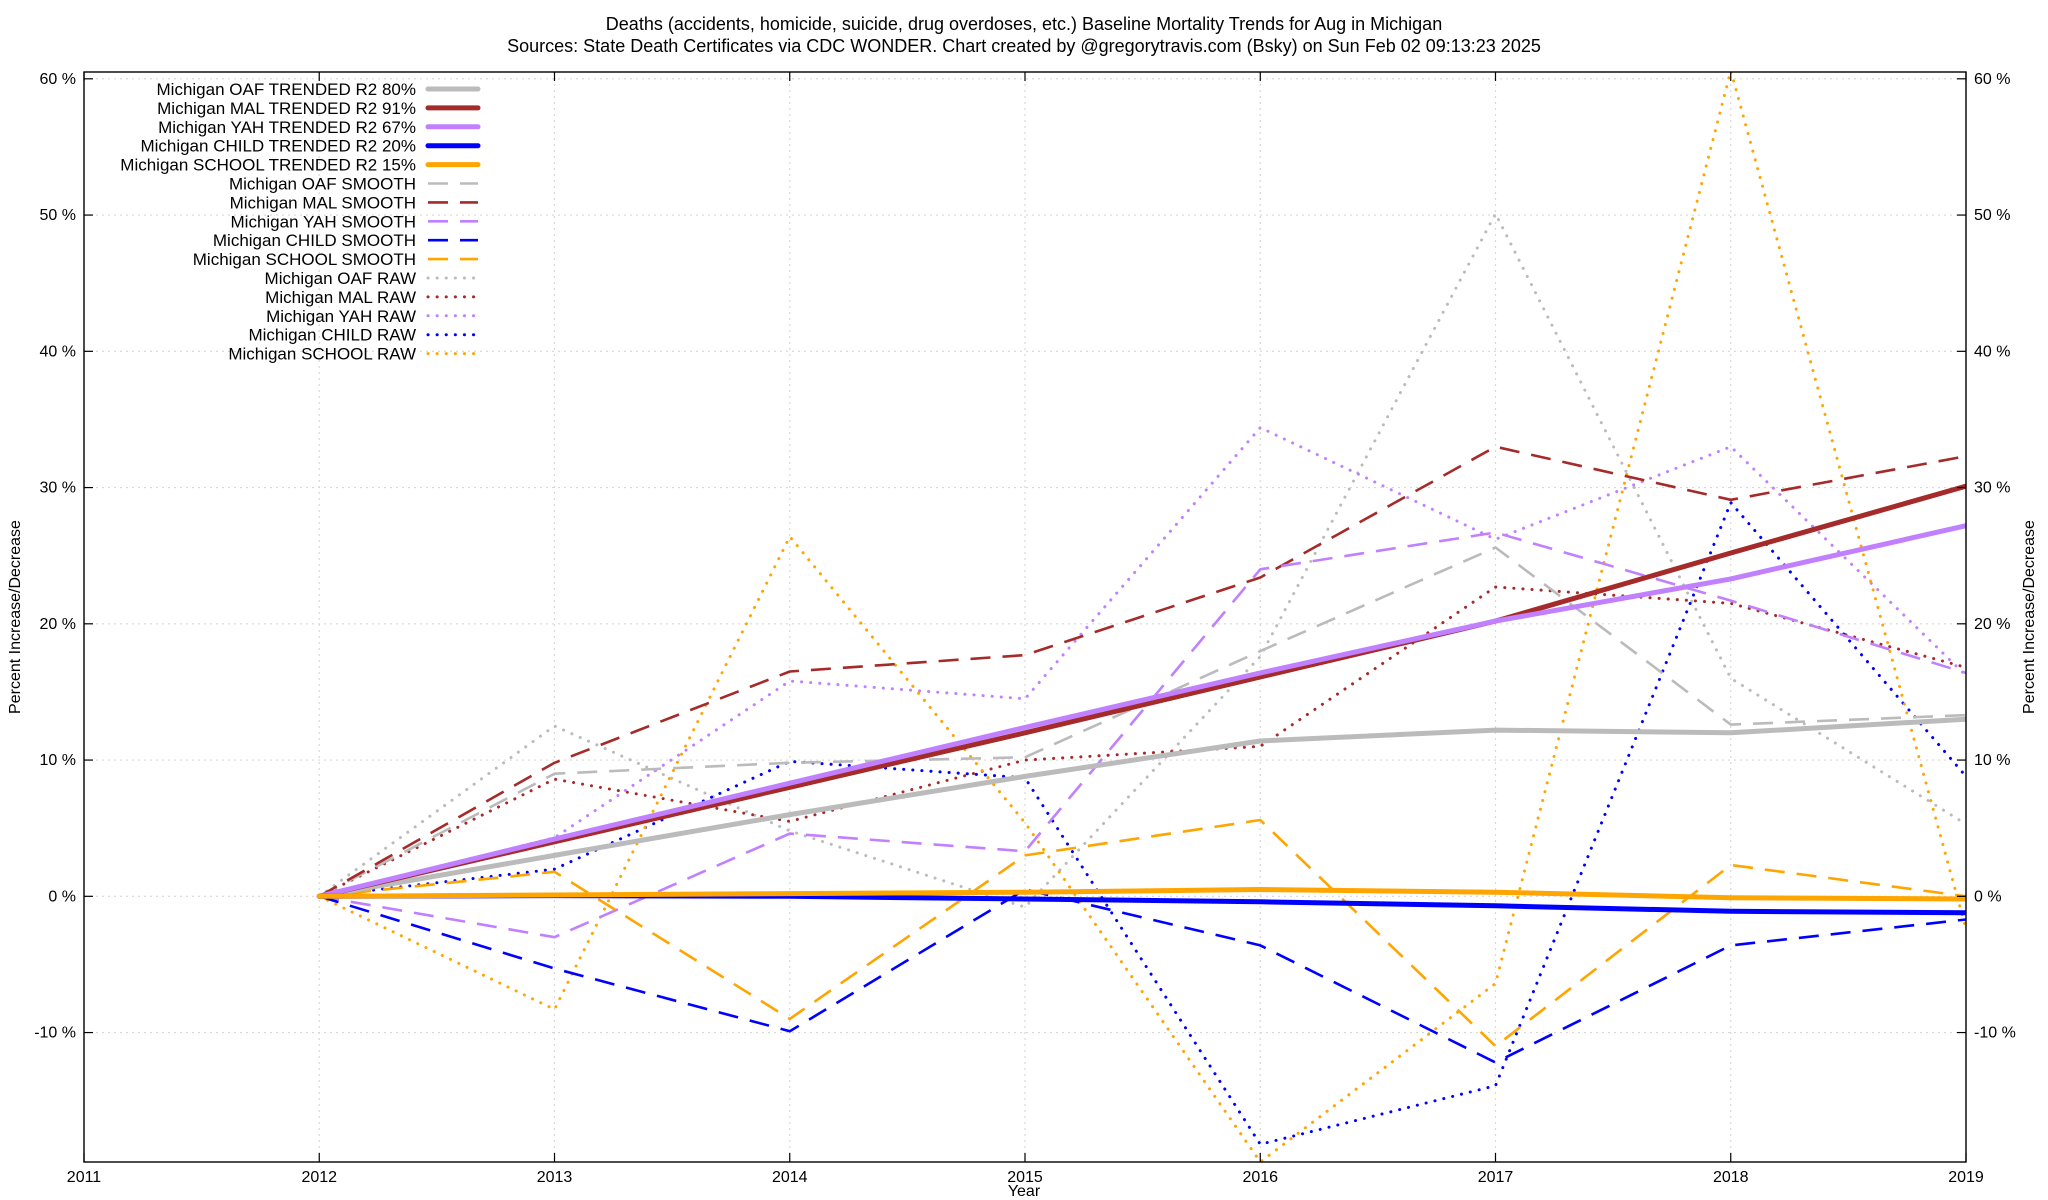 The width and height of the screenshot is (2048, 1200). I want to click on x-tick-label: 2018, so click(1731, 1177).